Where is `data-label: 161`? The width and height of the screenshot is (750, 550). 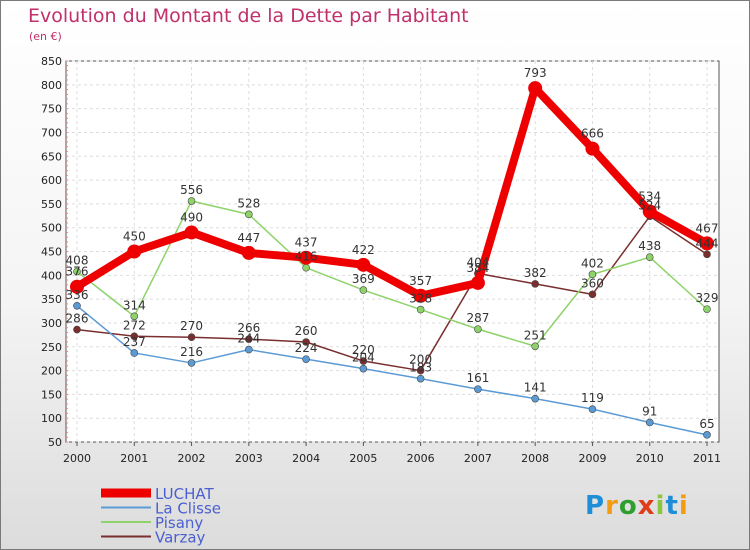 data-label: 161 is located at coordinates (477, 378).